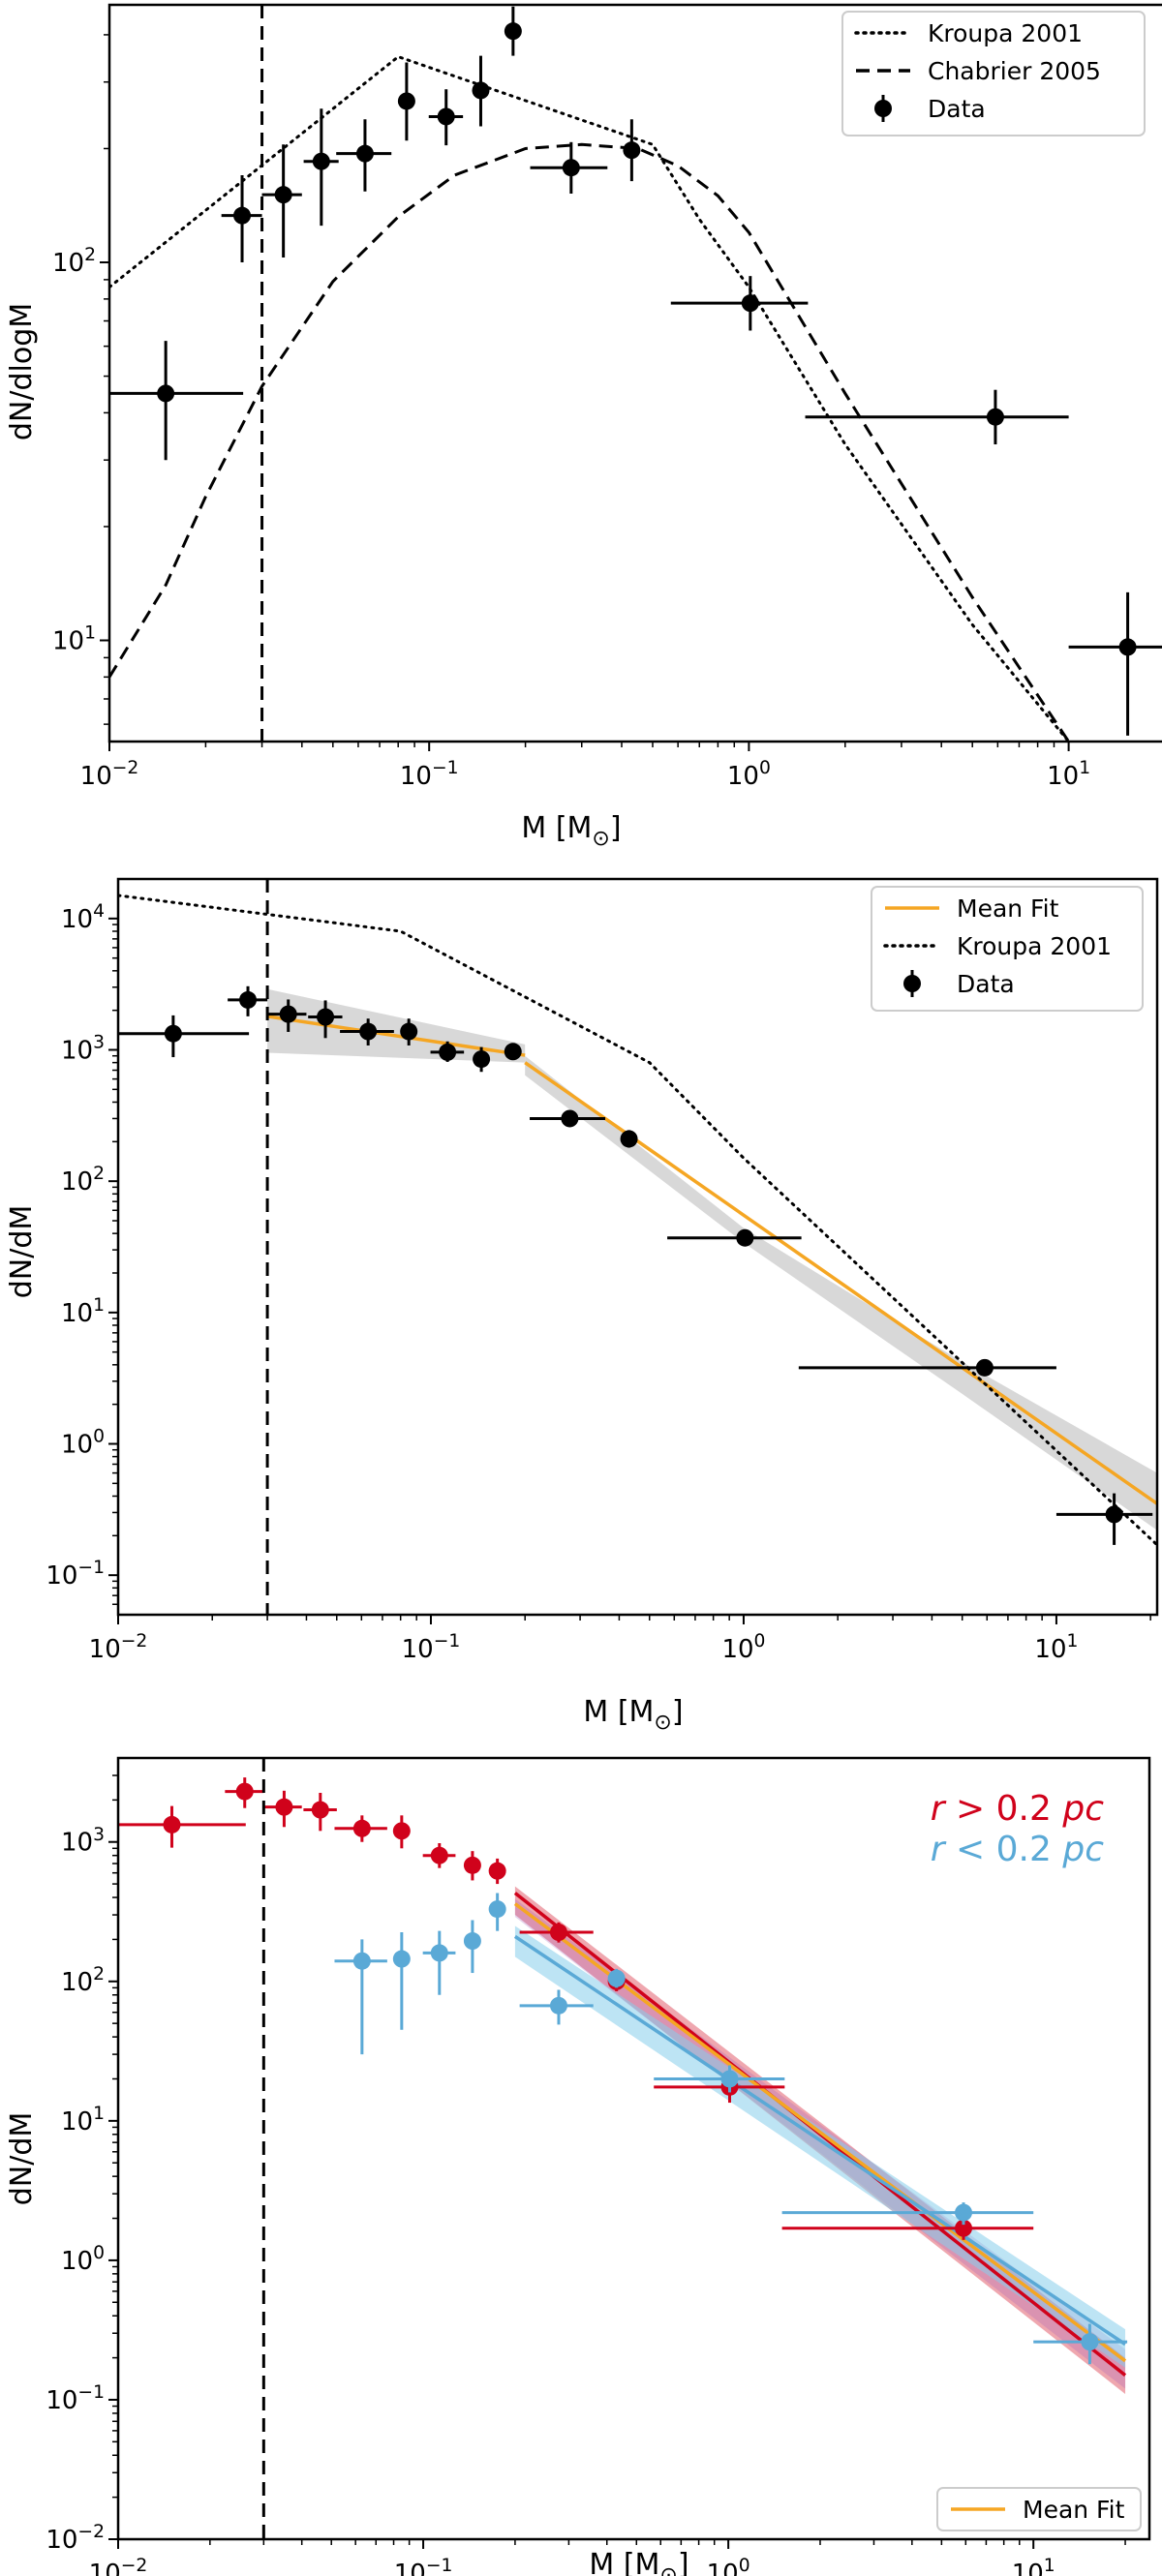 This screenshot has width=1162, height=2576. Describe the element at coordinates (22, 371) in the screenshot. I see `y-axis-label: dN/dlogM` at that location.